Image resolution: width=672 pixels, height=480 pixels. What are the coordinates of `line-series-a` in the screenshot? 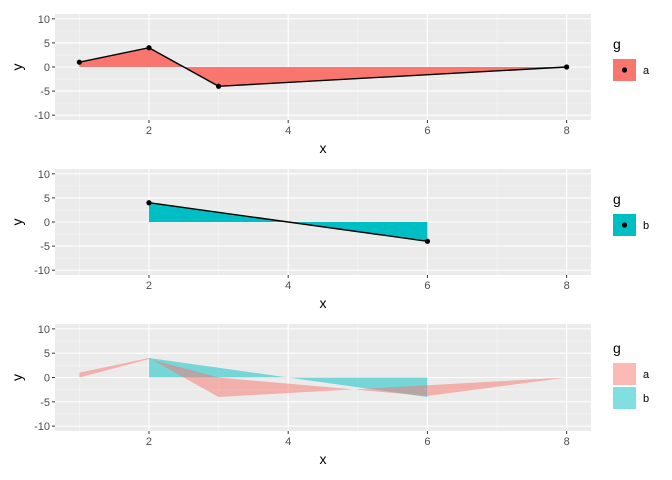 It's located at (323, 66).